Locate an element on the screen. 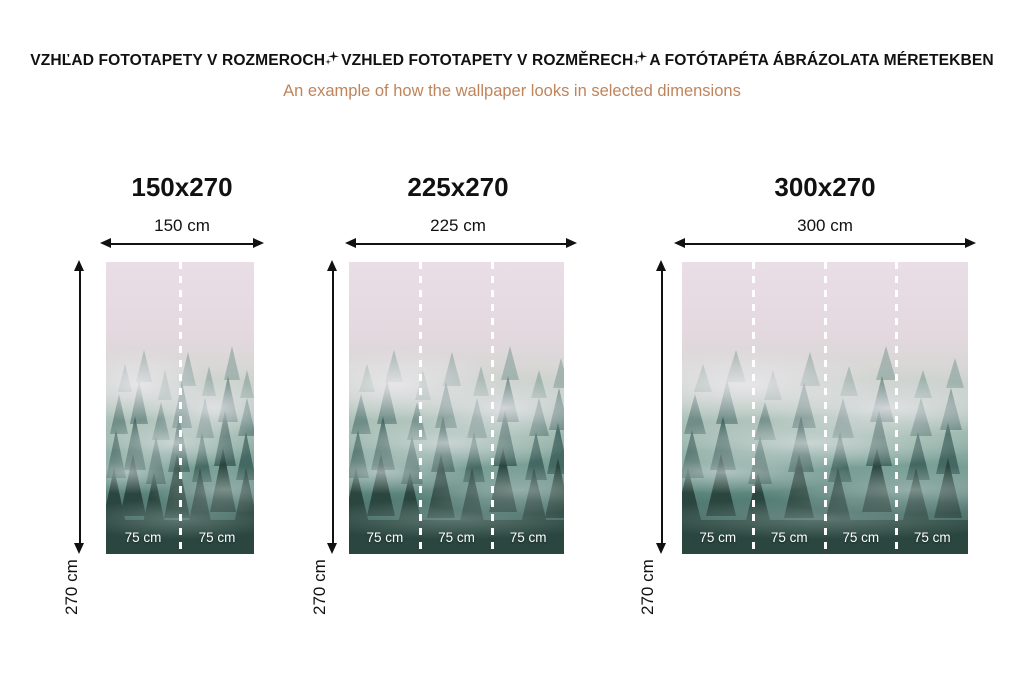  wallpaper-preview: 75 cm 75 cm is located at coordinates (180, 408).